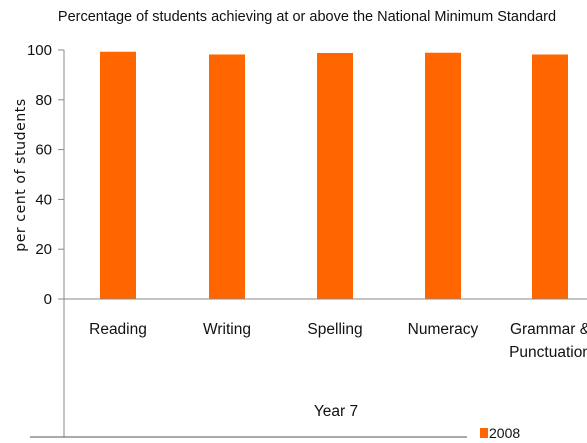 This screenshot has height=443, width=587. What do you see at coordinates (443, 329) in the screenshot?
I see `x-tick-label: Numeracy` at bounding box center [443, 329].